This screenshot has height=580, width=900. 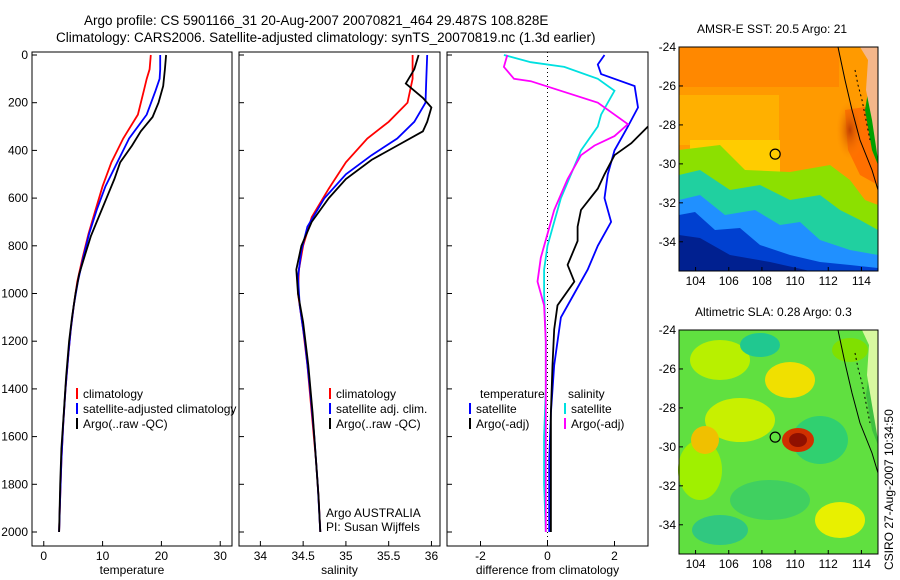 I want to click on x-tick-label: 2, so click(x=614, y=556).